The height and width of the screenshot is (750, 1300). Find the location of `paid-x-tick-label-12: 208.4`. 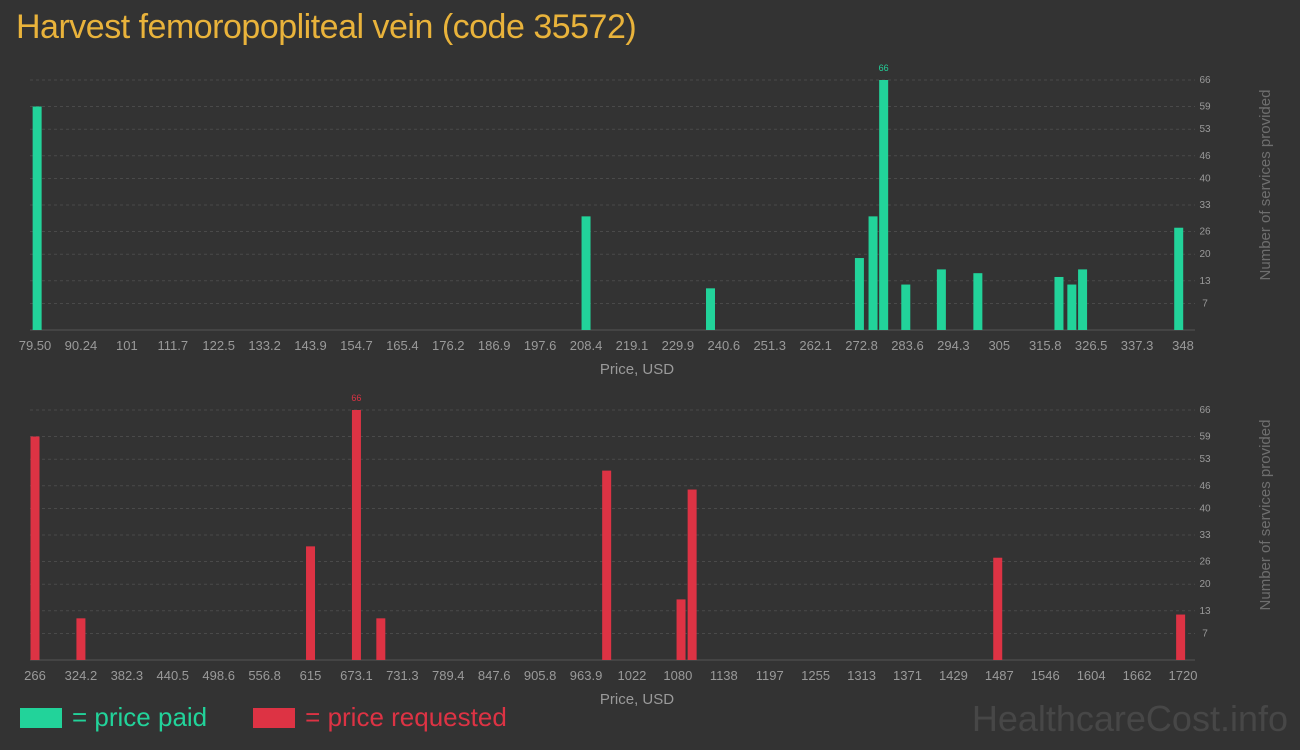

paid-x-tick-label-12: 208.4 is located at coordinates (586, 345).